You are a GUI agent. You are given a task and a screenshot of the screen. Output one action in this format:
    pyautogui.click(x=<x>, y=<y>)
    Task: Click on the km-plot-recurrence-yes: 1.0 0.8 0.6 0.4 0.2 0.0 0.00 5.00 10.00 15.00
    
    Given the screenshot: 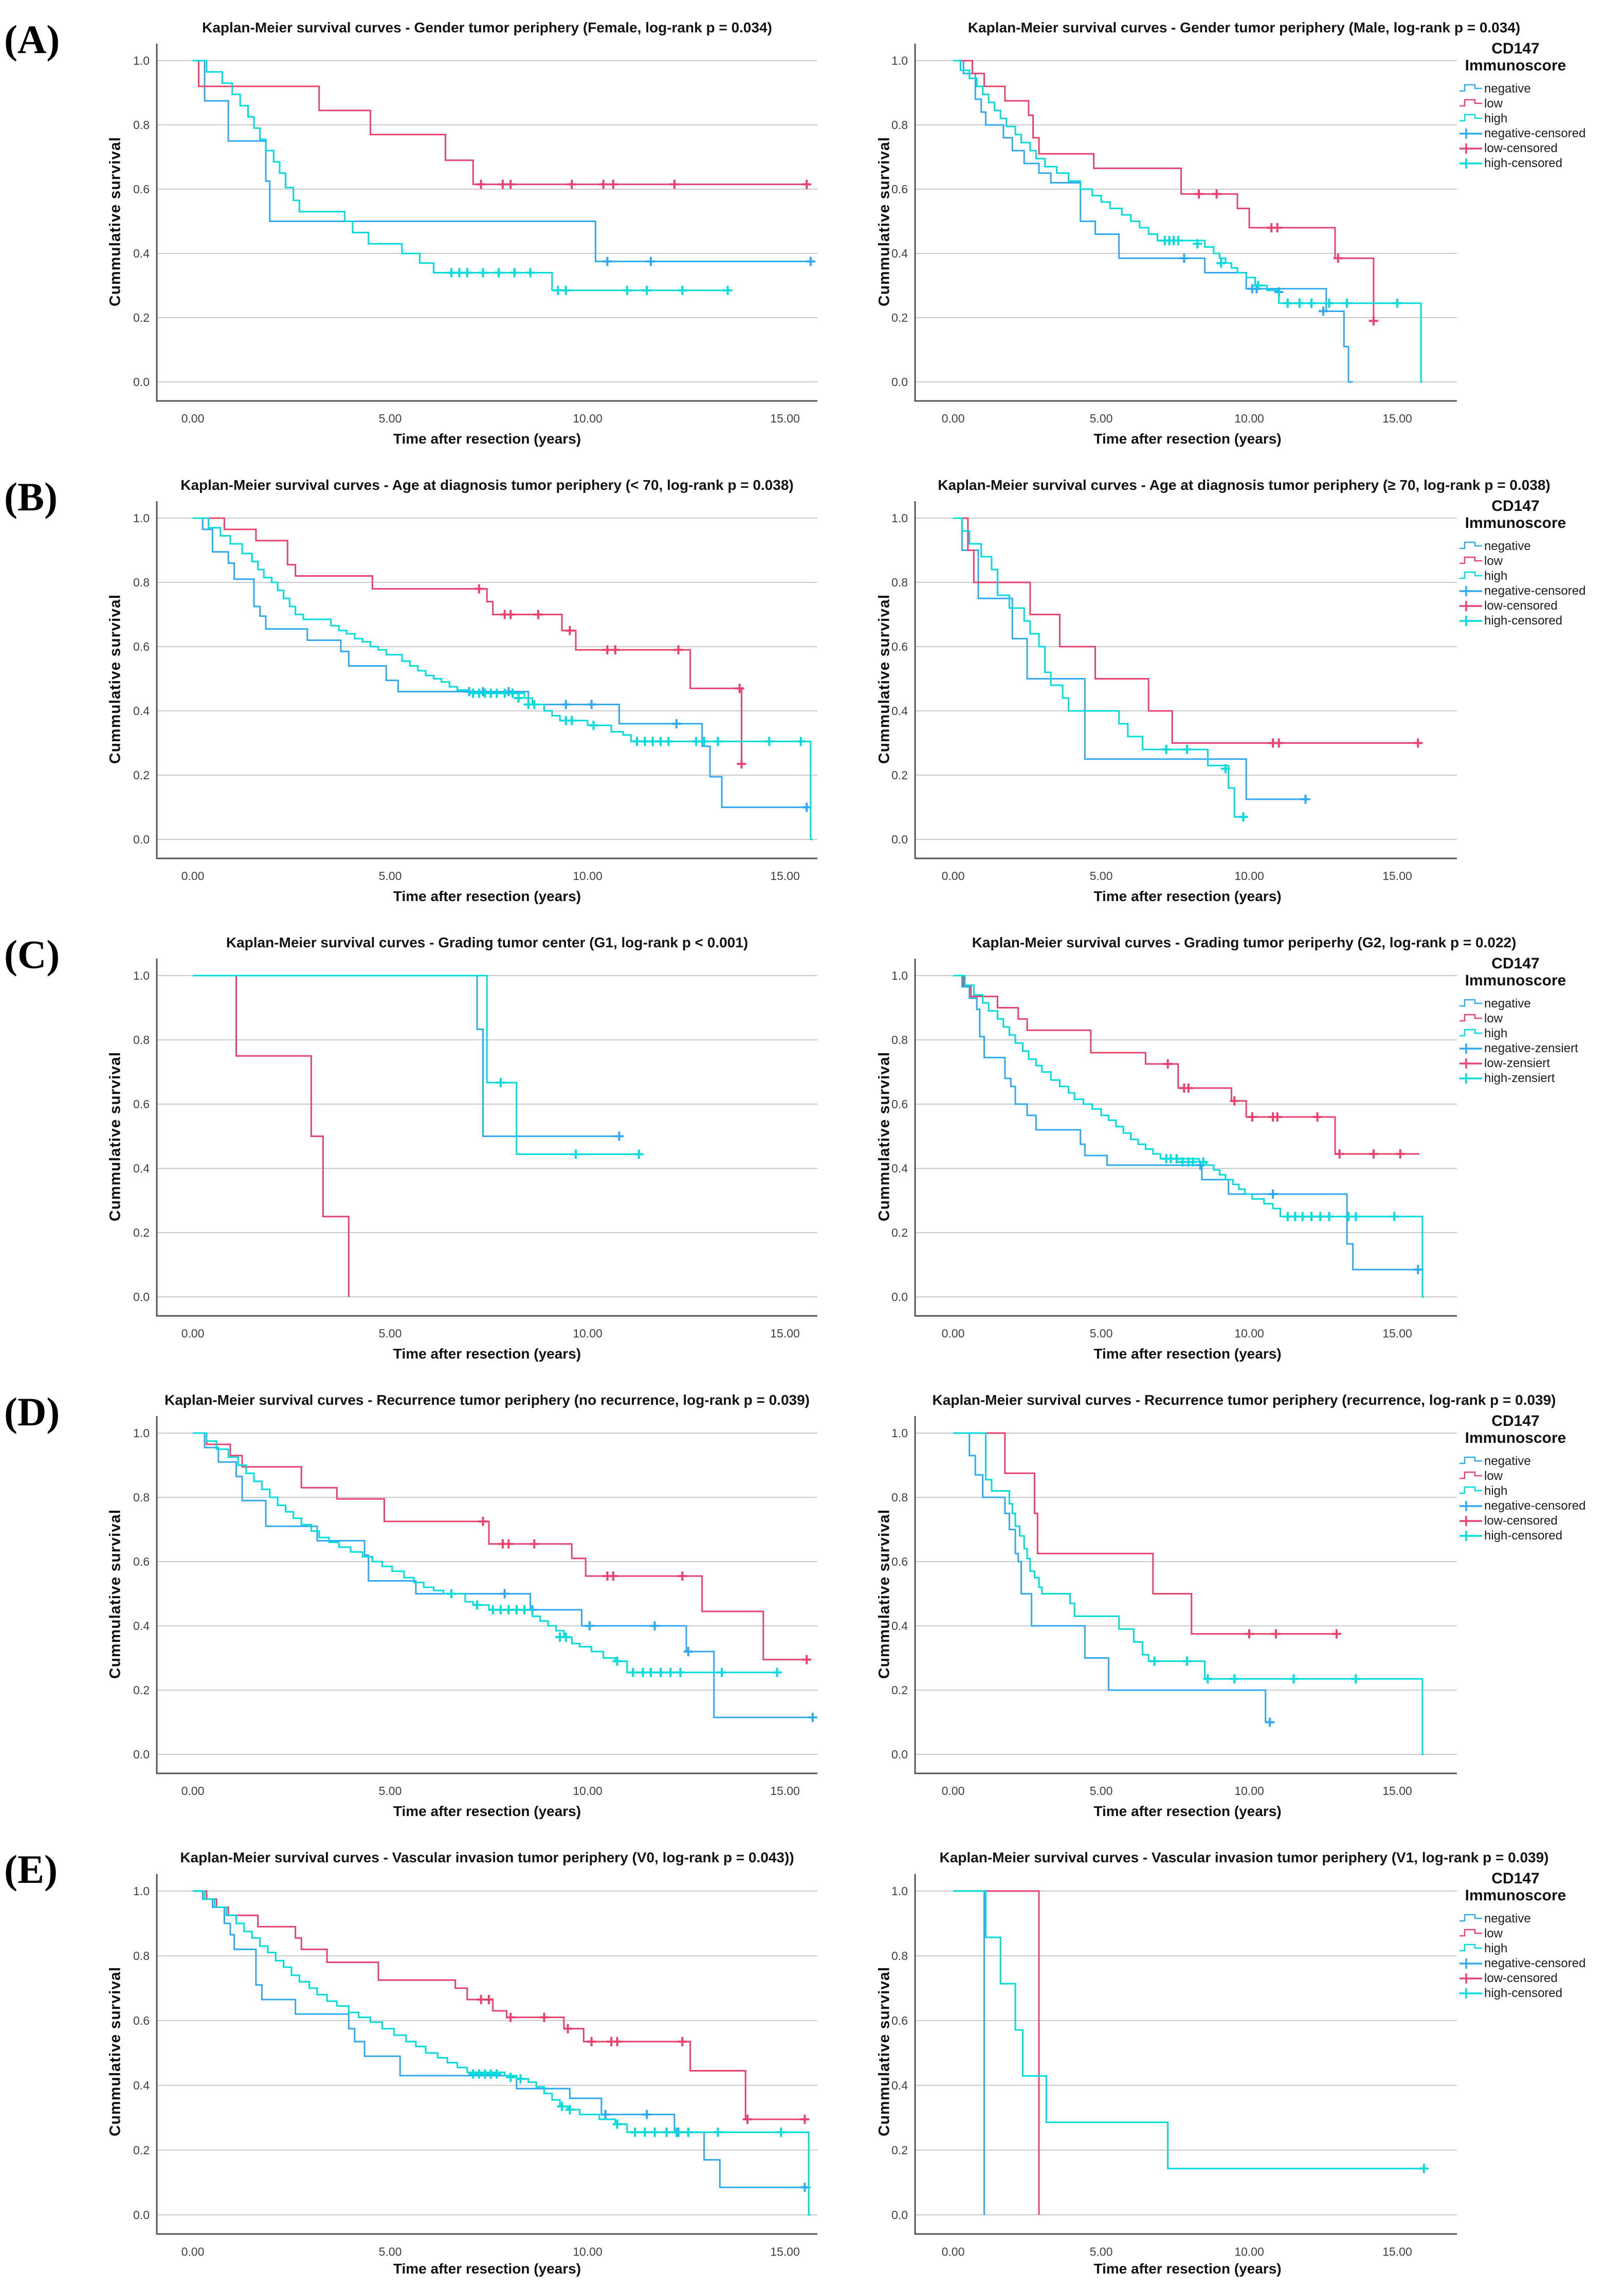 What is the action you would take?
    pyautogui.click(x=1174, y=1607)
    